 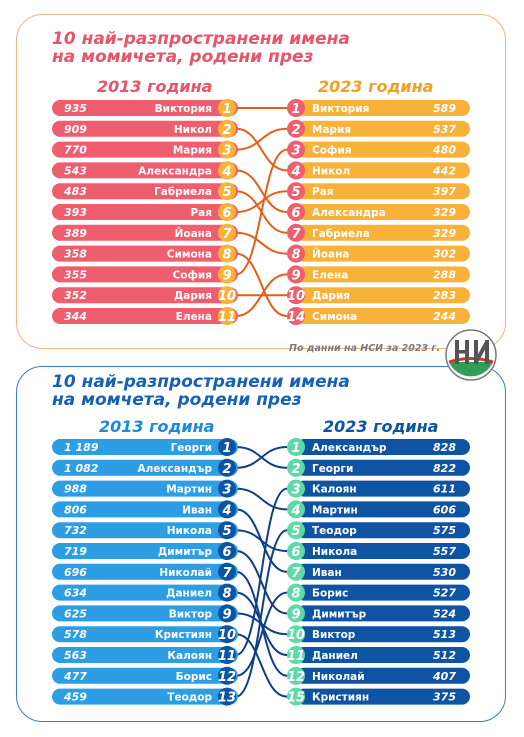 I want to click on girls-2023-count: 589, so click(x=444, y=108).